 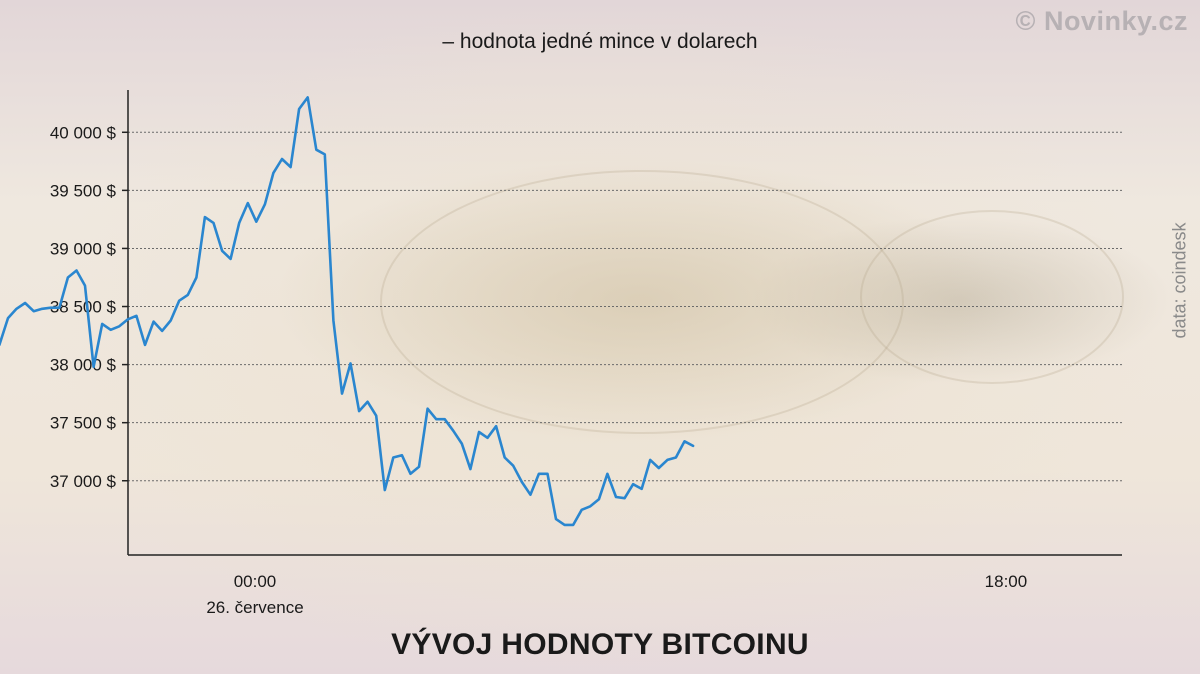 I want to click on y-tick-label: 39 500 $, so click(x=83, y=190).